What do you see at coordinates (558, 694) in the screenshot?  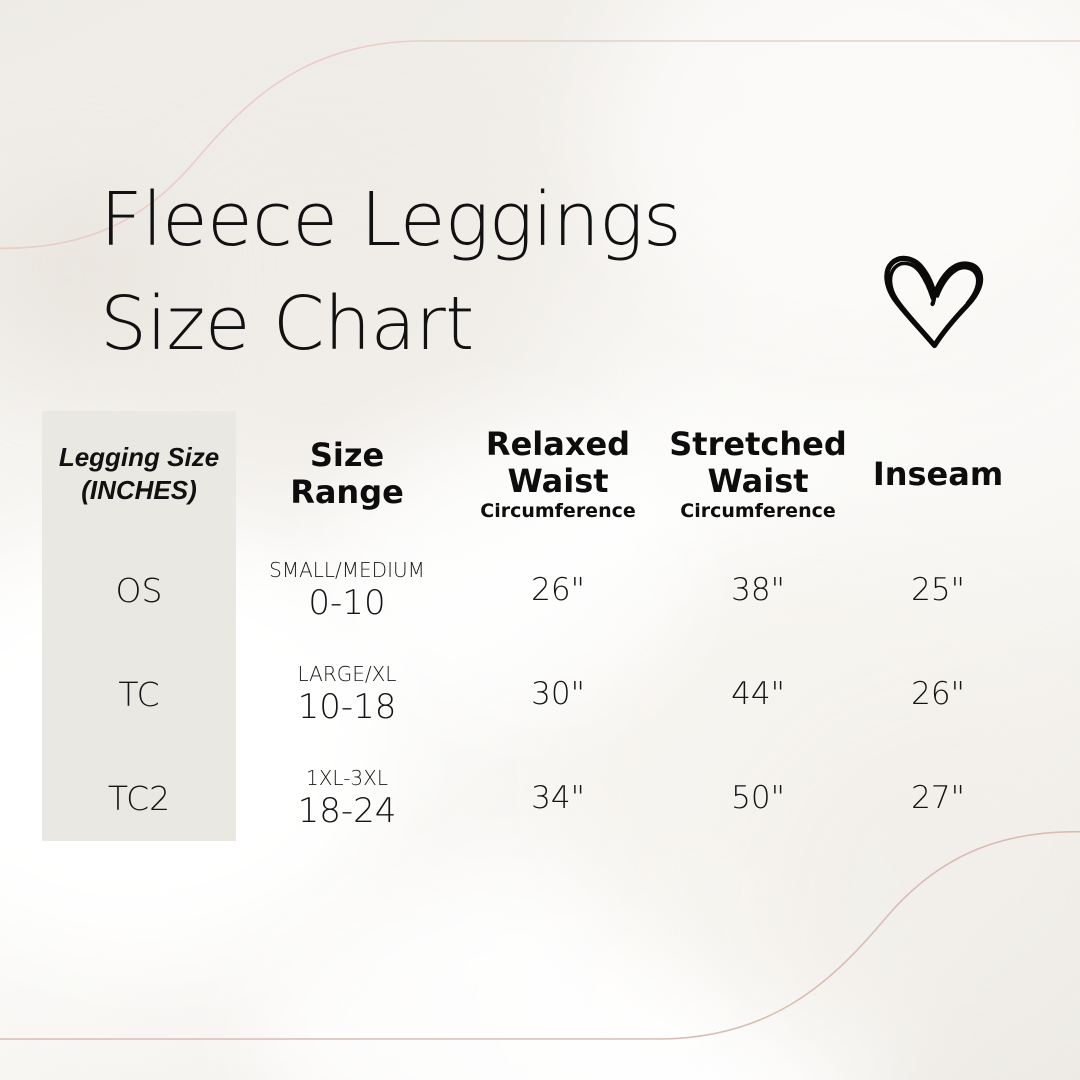 I see `cell-relaxed-waist: 30"` at bounding box center [558, 694].